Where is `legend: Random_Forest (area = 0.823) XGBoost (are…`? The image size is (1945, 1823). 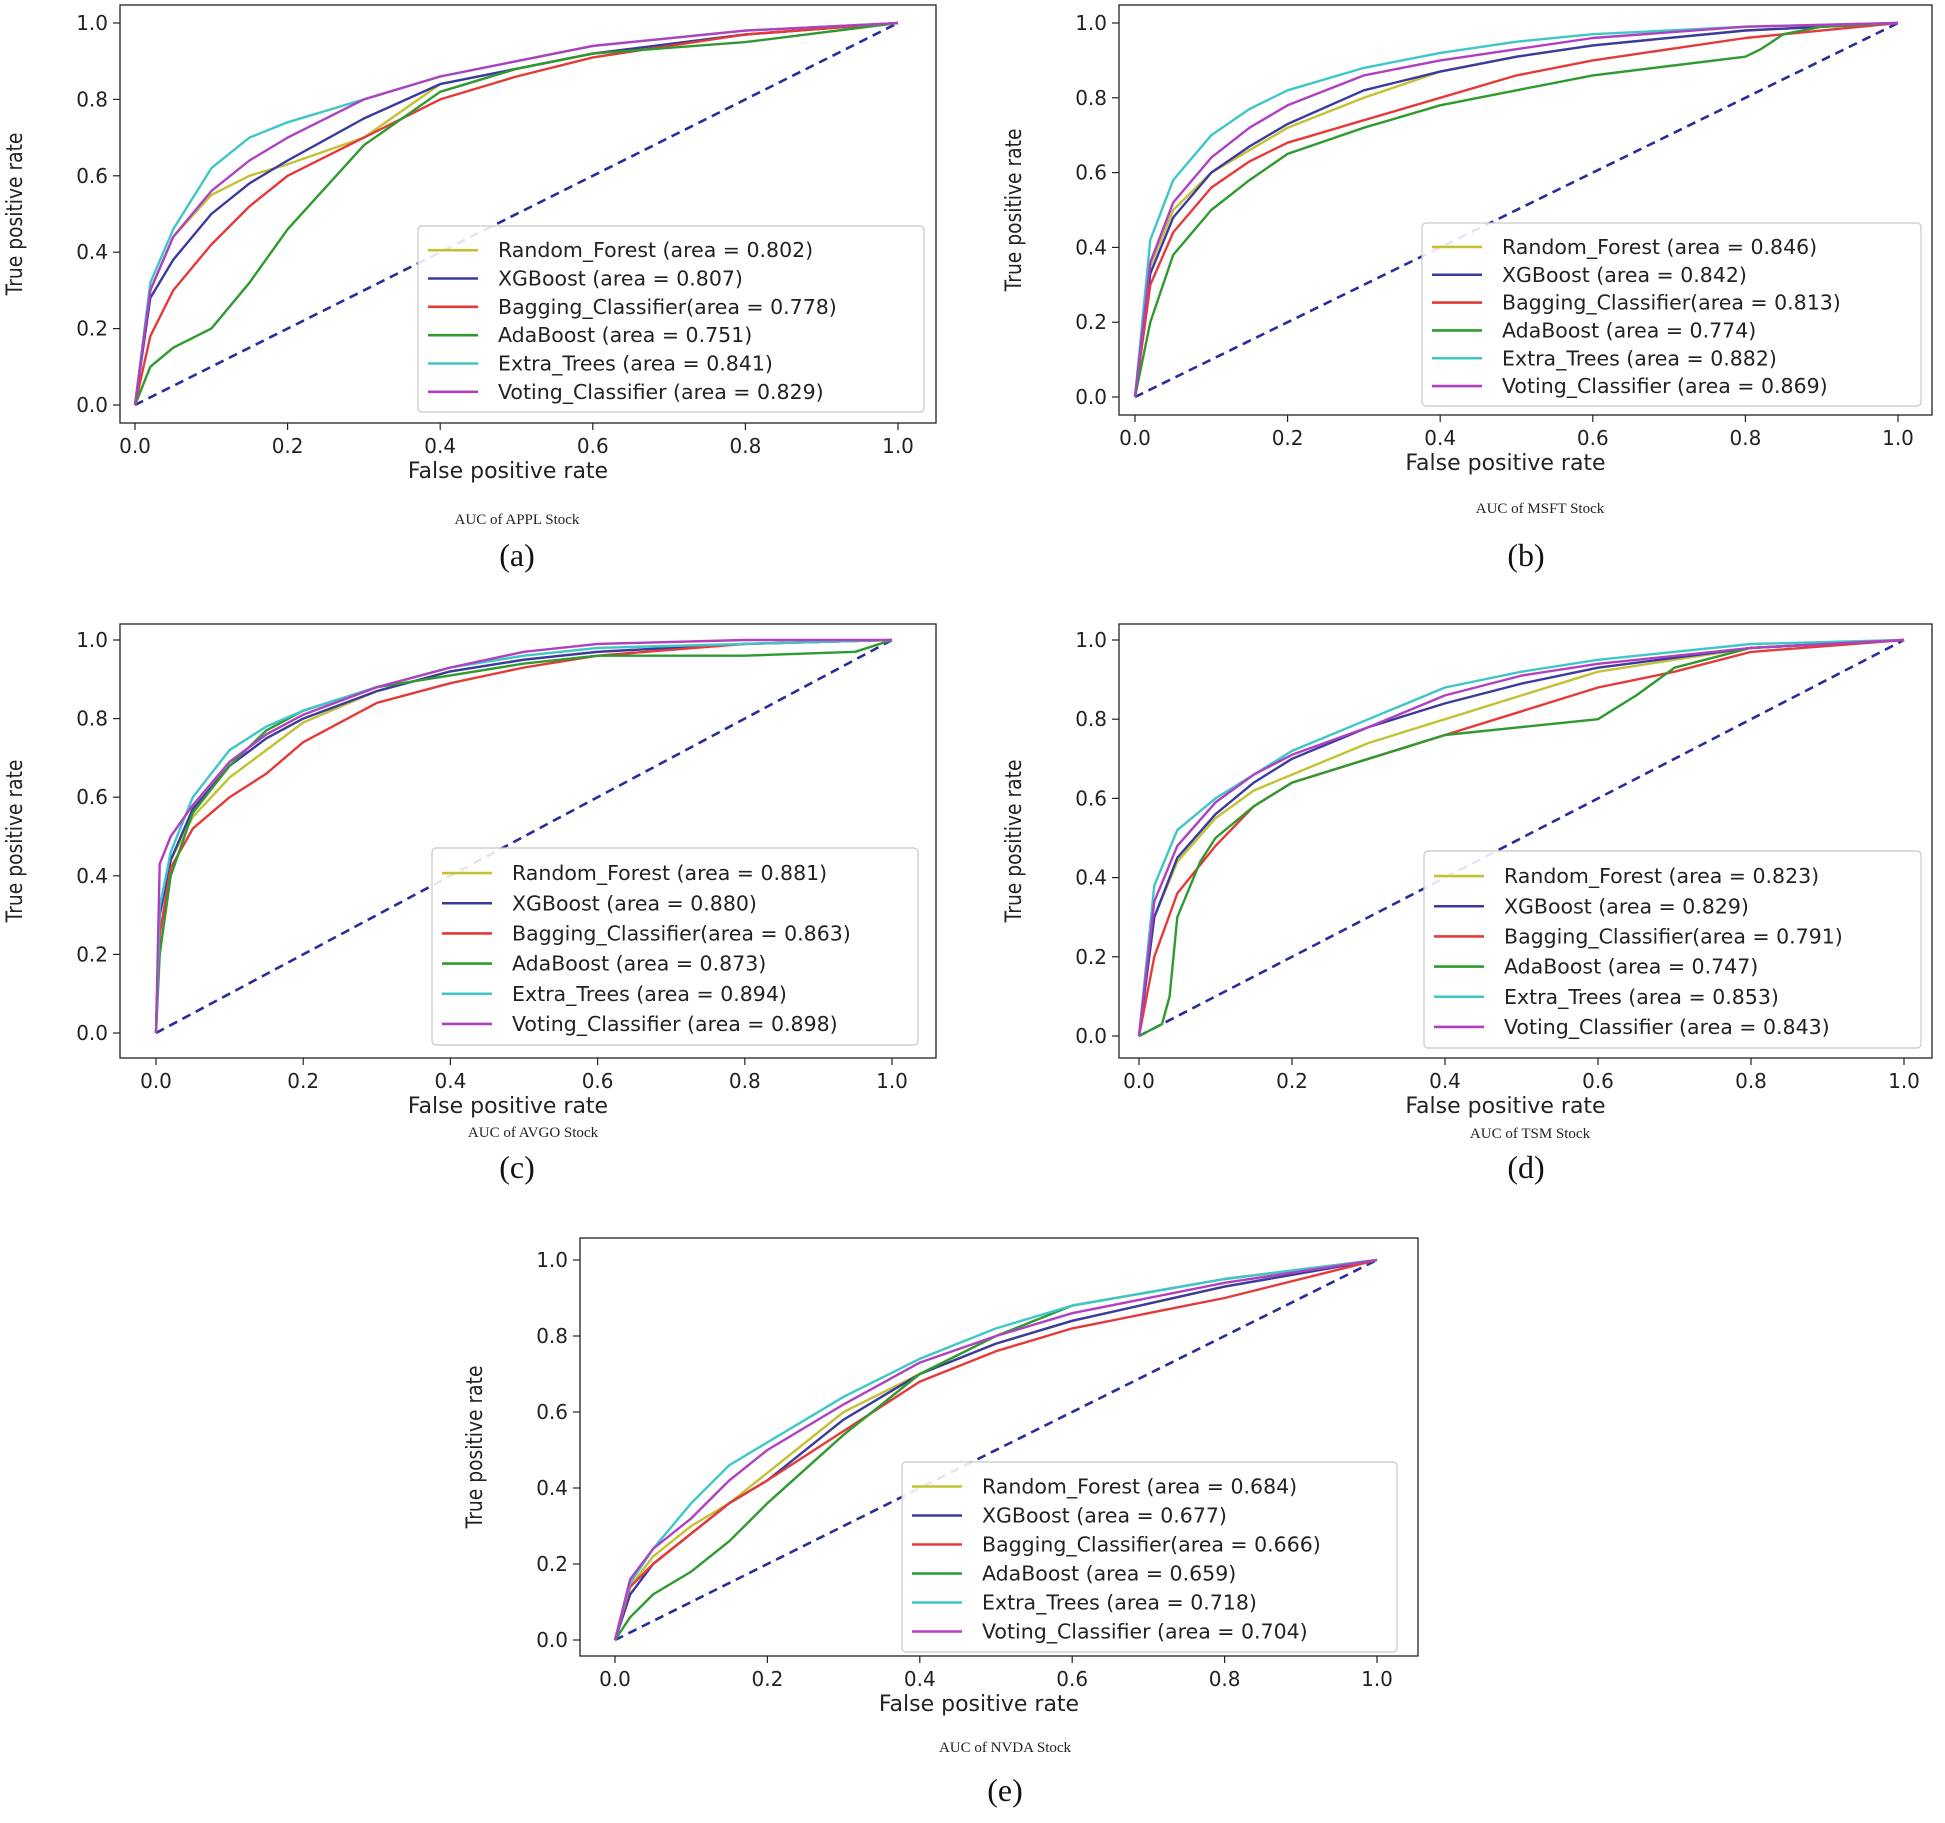
legend: Random_Forest (area = 0.823) XGBoost (are… is located at coordinates (1672, 949).